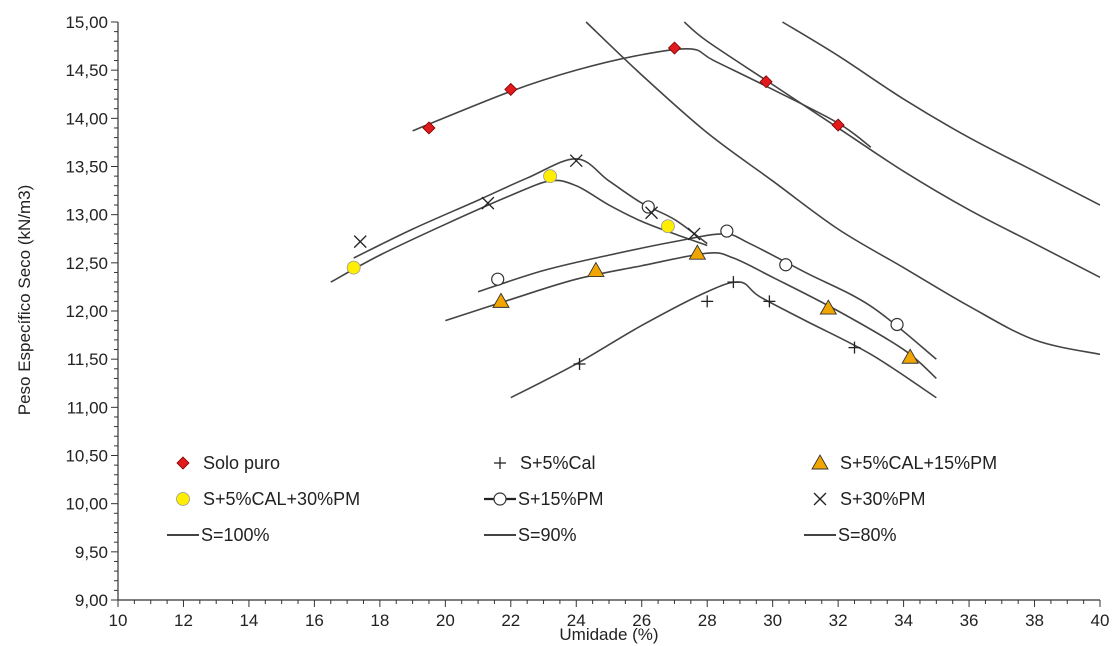 The image size is (1120, 646). Describe the element at coordinates (91, 552) in the screenshot. I see `y-tick-label: 9,50` at that location.